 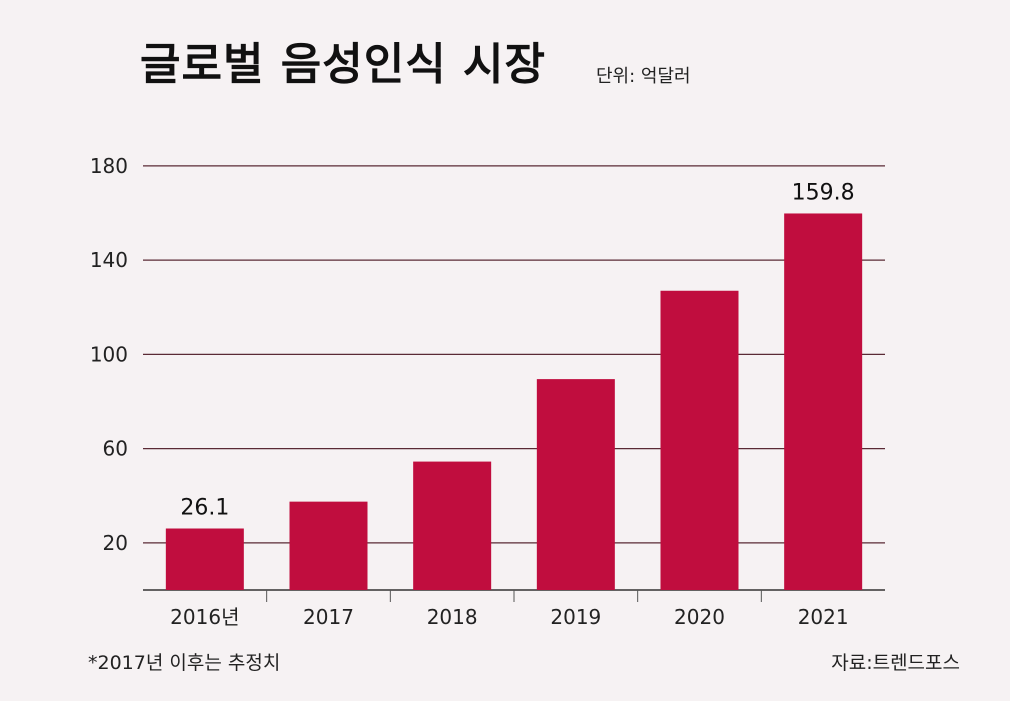 What do you see at coordinates (895, 663) in the screenshot?
I see `source-credit: 자료:트렌드포스` at bounding box center [895, 663].